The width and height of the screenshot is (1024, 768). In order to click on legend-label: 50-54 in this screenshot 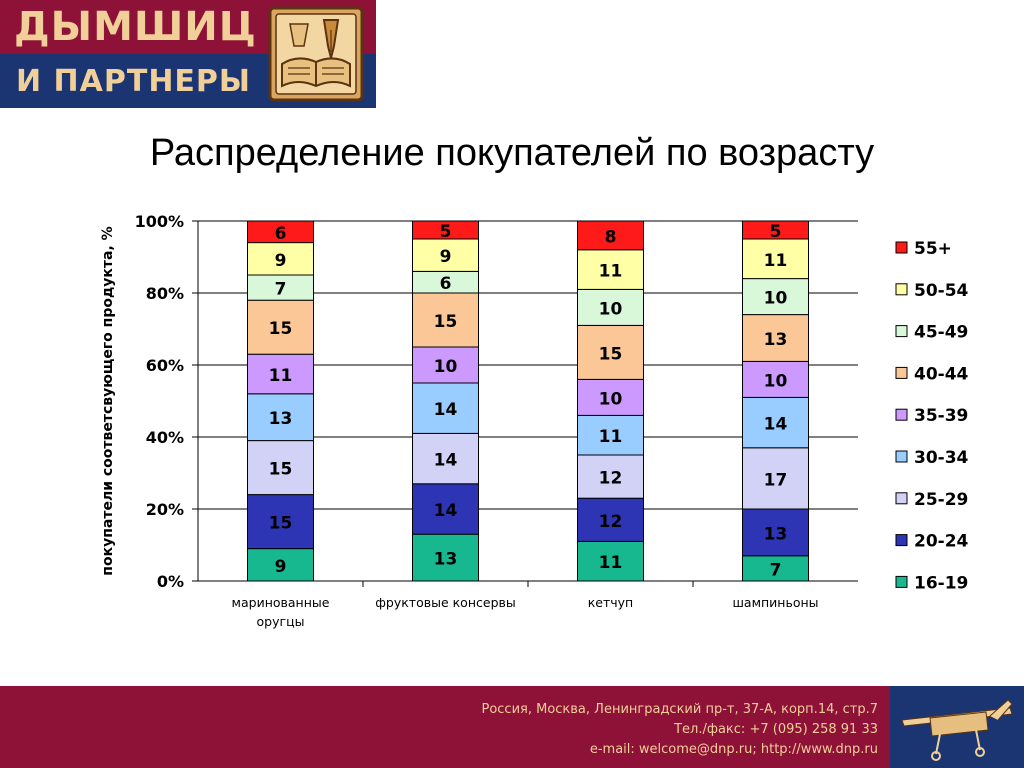, I will do `click(941, 291)`.